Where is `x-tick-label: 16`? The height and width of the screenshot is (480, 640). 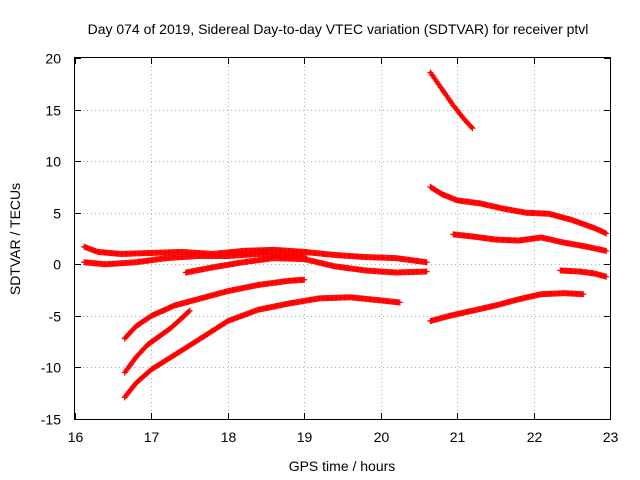
x-tick-label: 16 is located at coordinates (76, 437).